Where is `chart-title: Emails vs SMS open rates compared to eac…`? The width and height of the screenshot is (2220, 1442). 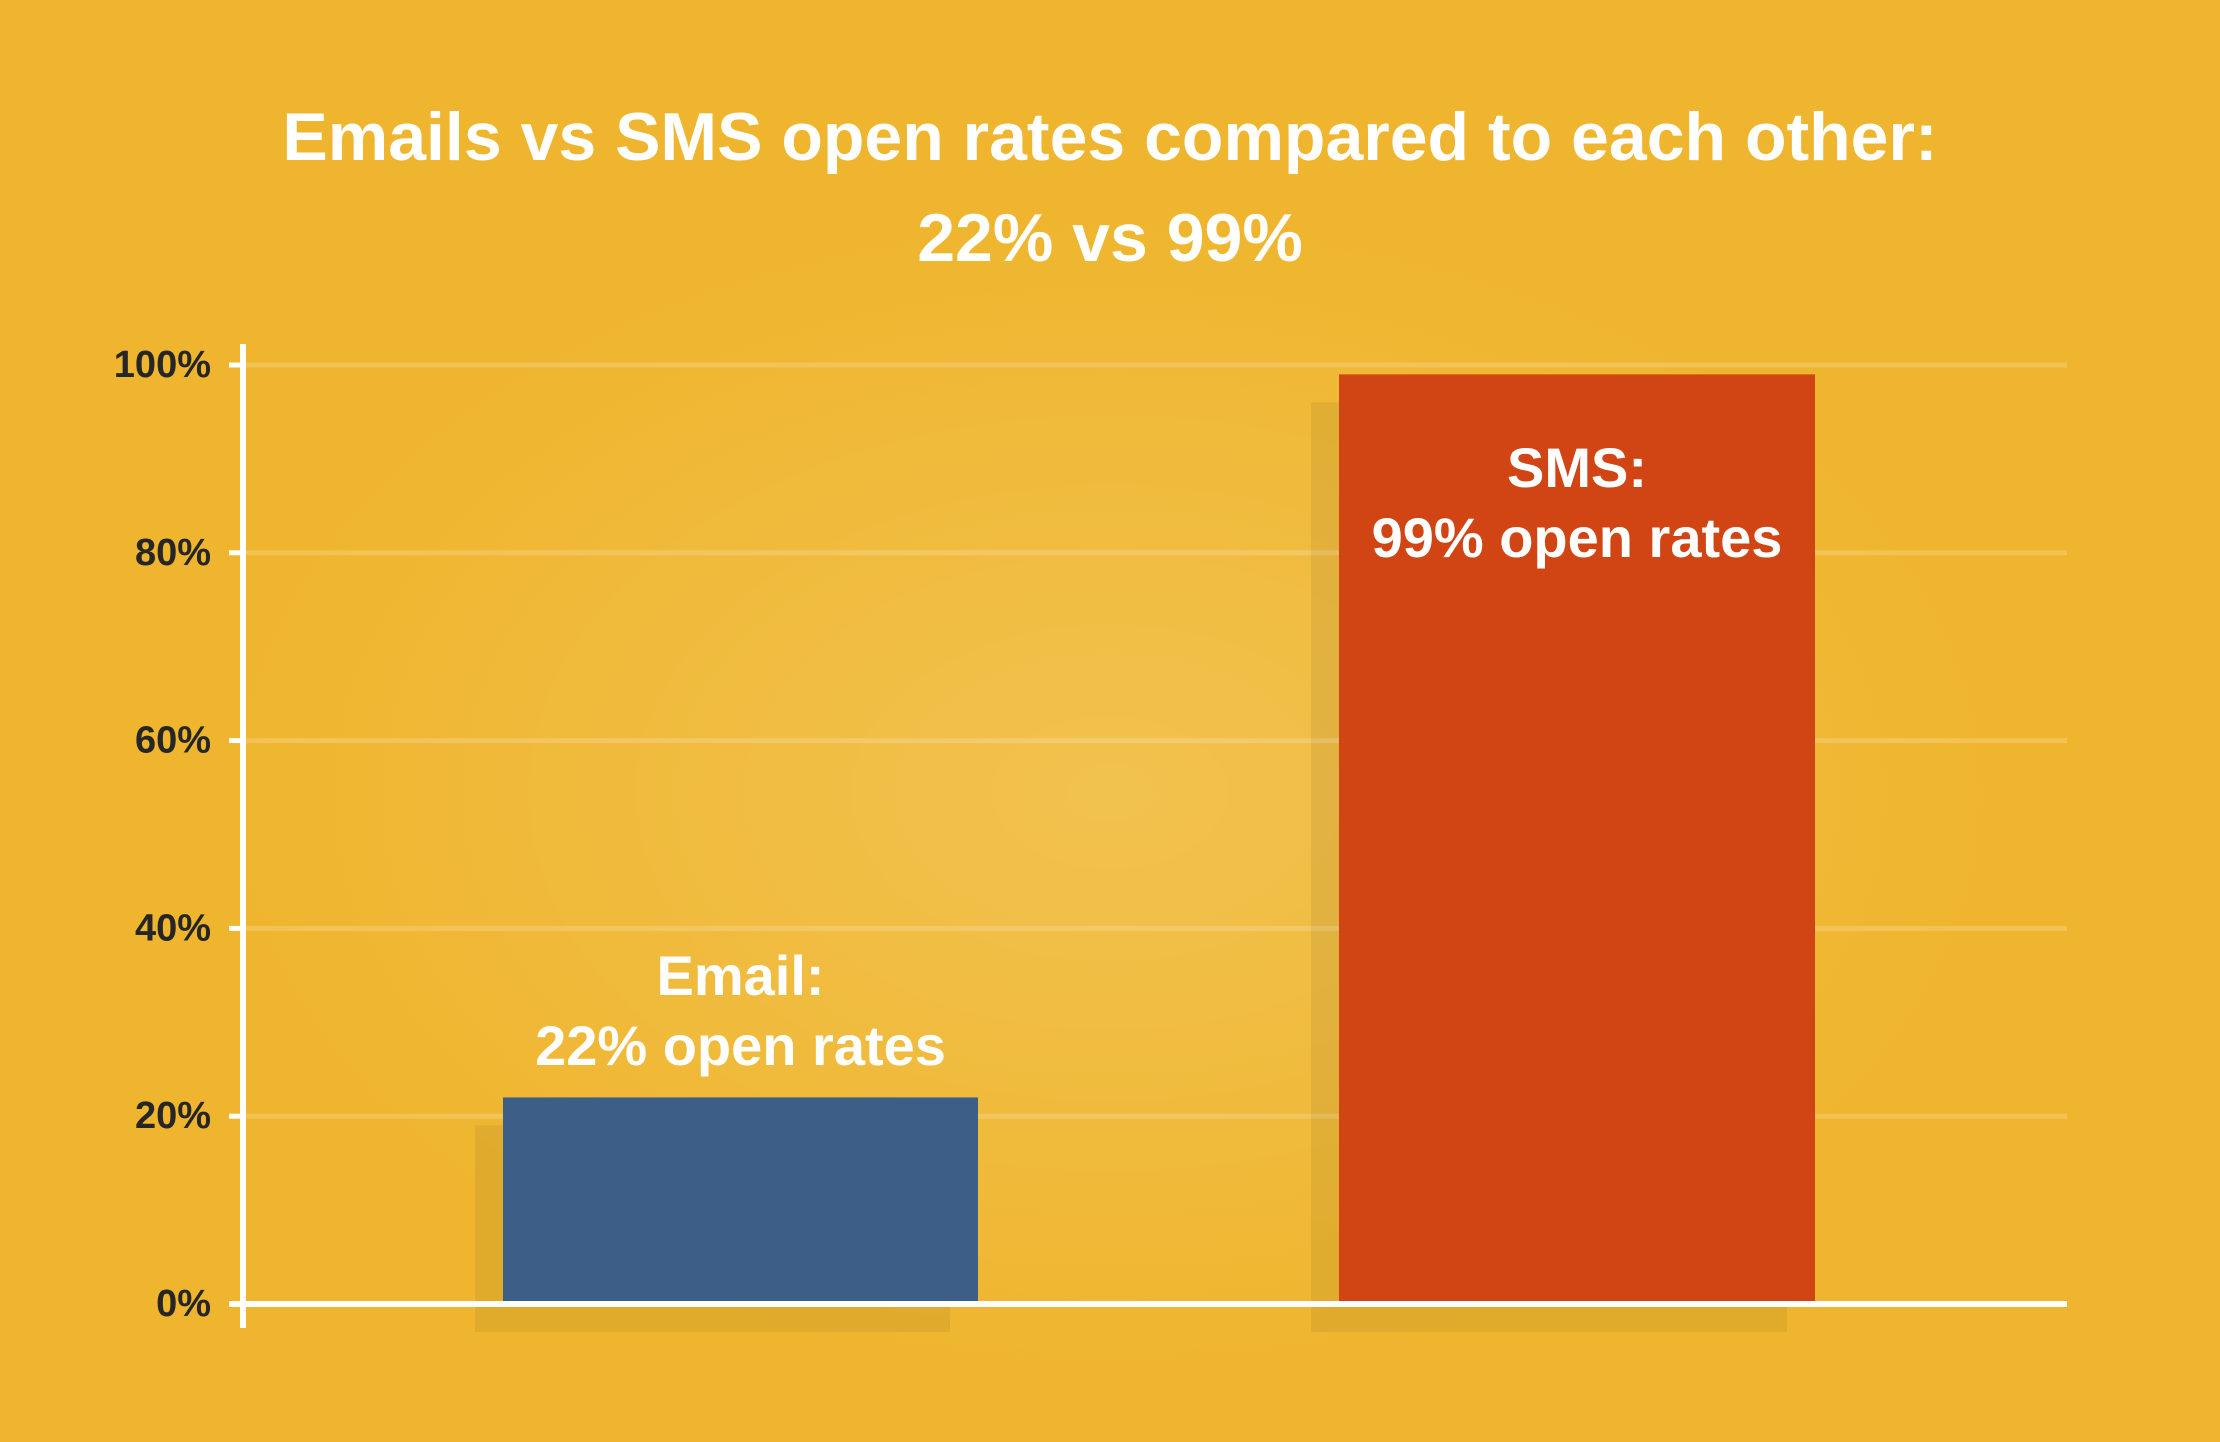 chart-title: Emails vs SMS open rates compared to eac… is located at coordinates (1109, 137).